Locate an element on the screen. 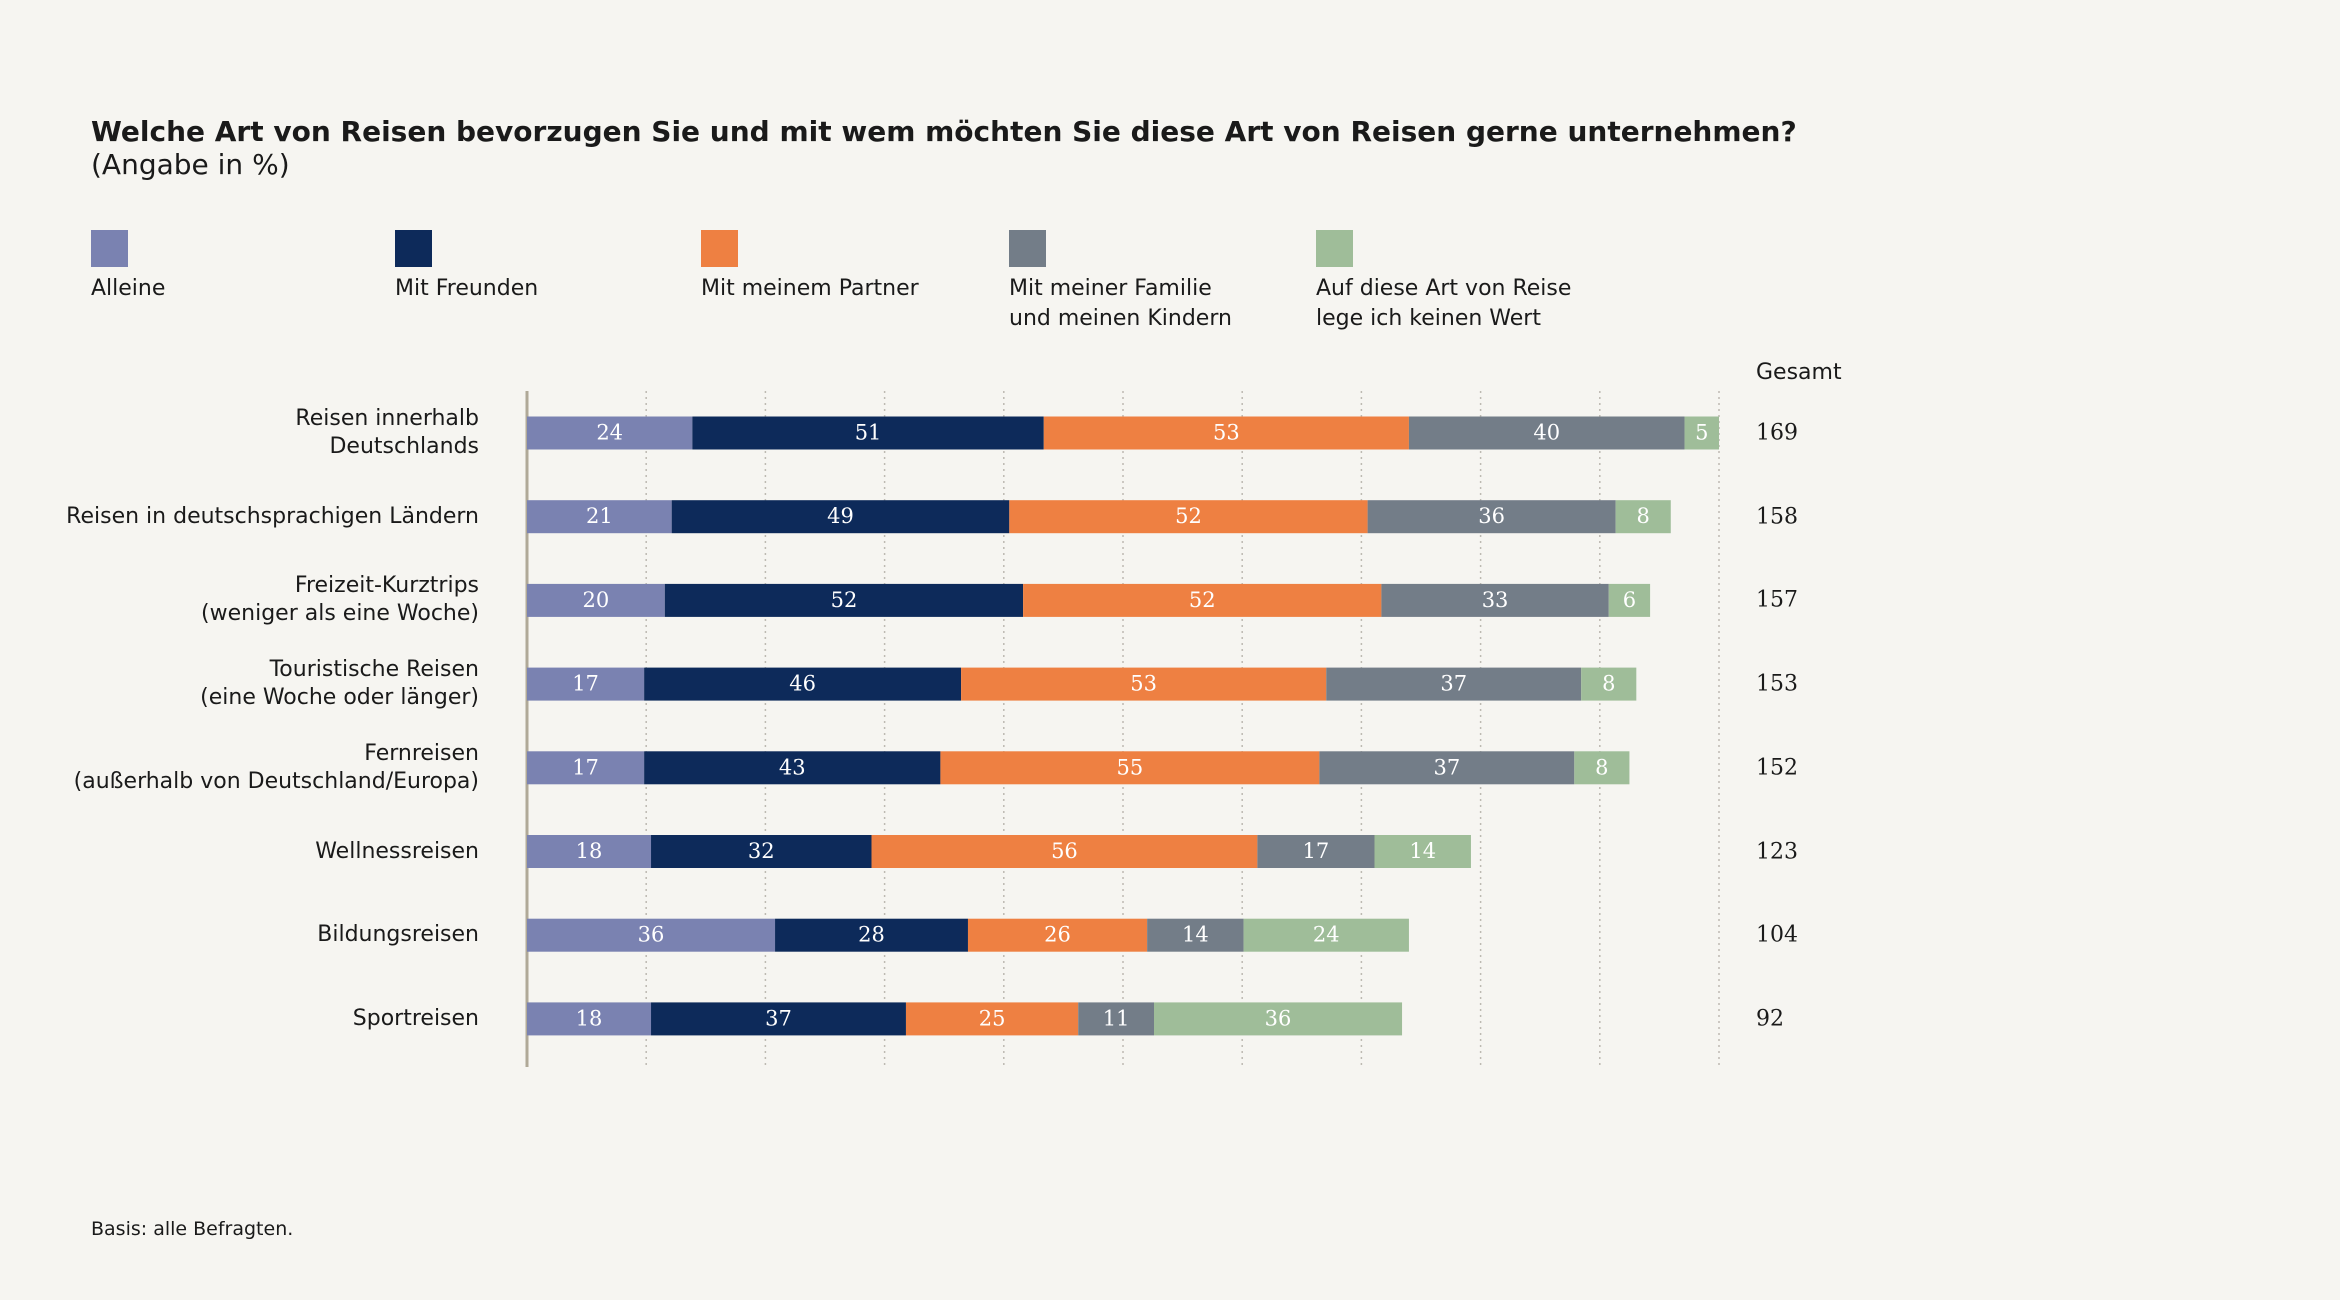  data-label: 33 is located at coordinates (1495, 600).